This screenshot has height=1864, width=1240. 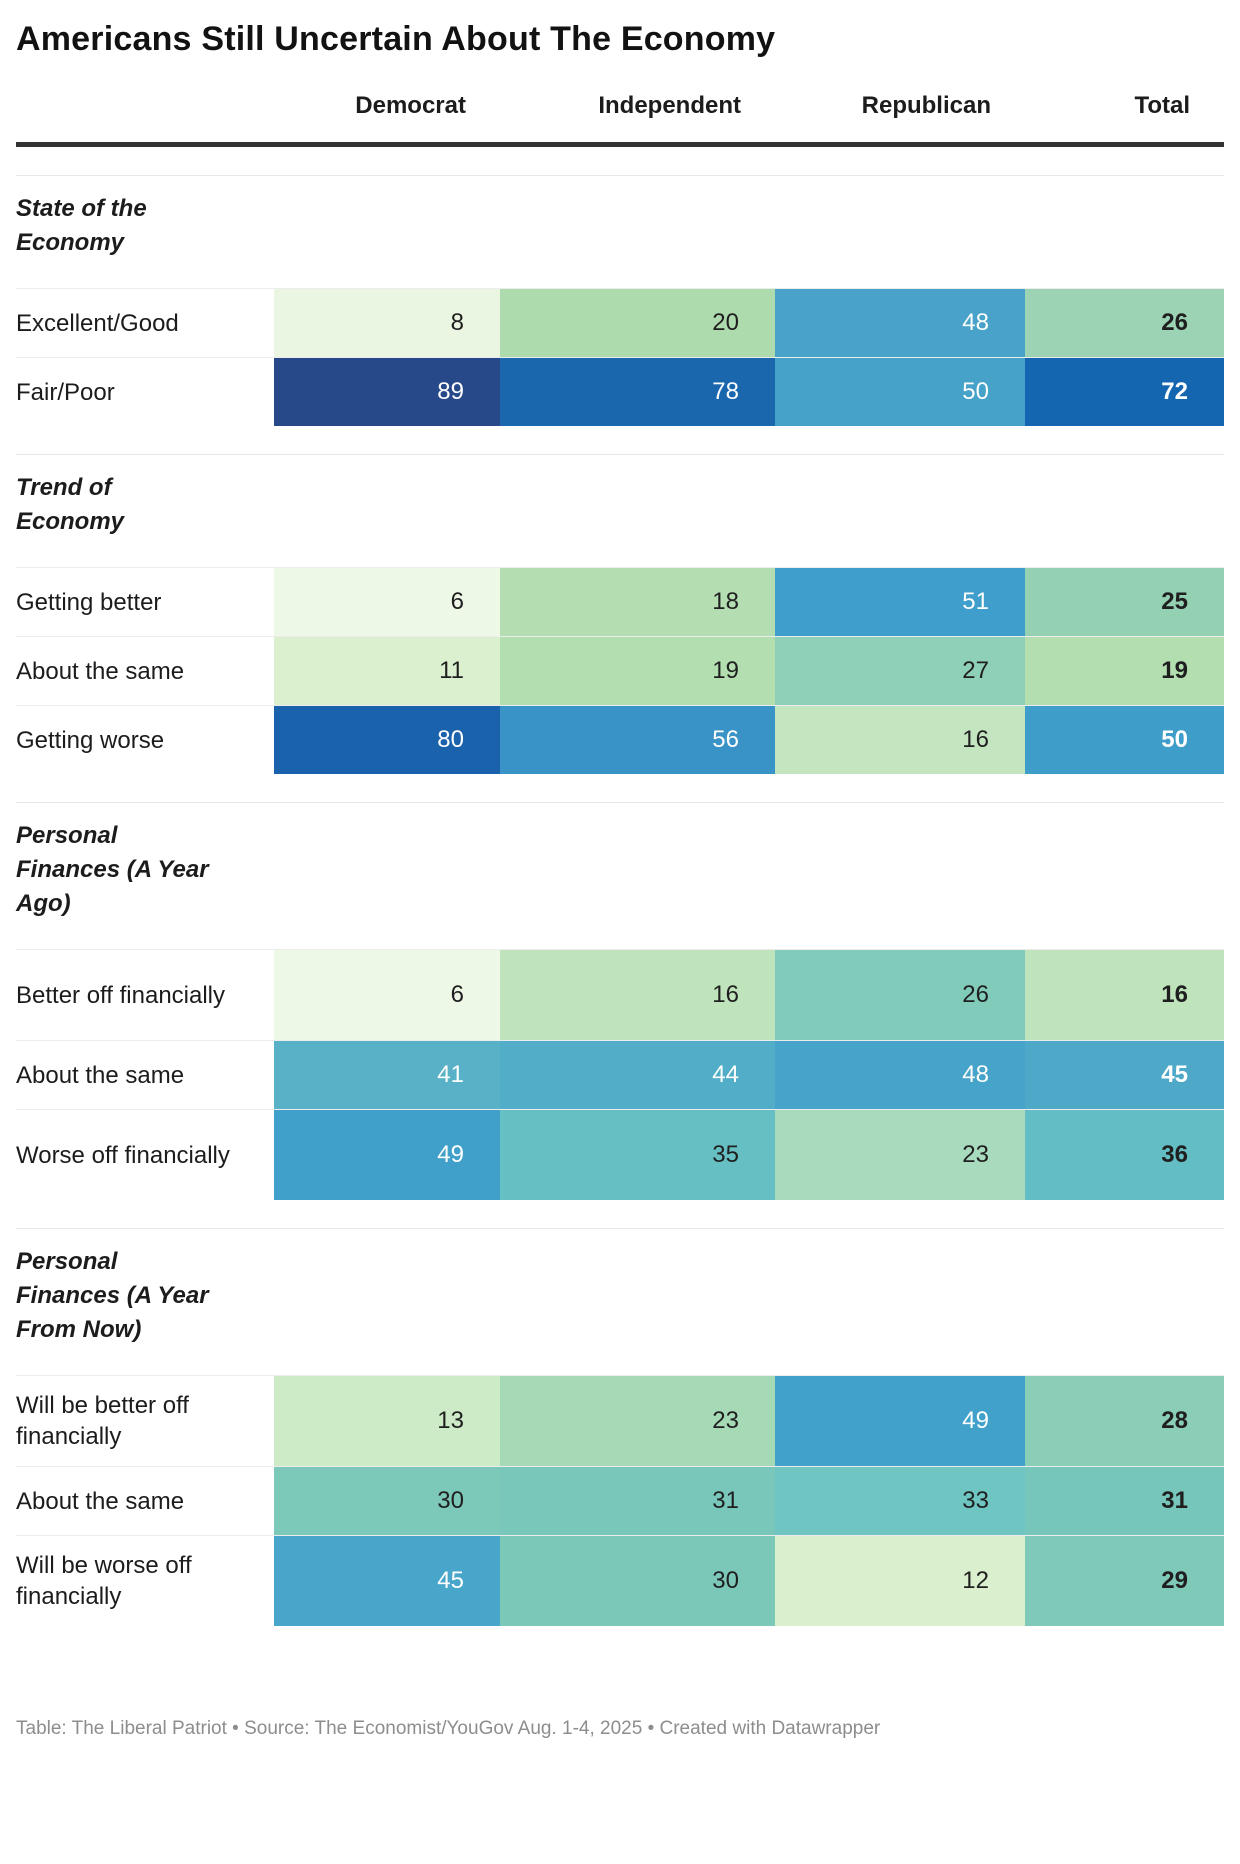 What do you see at coordinates (70, 504) in the screenshot?
I see `section-header: Trend of Economy` at bounding box center [70, 504].